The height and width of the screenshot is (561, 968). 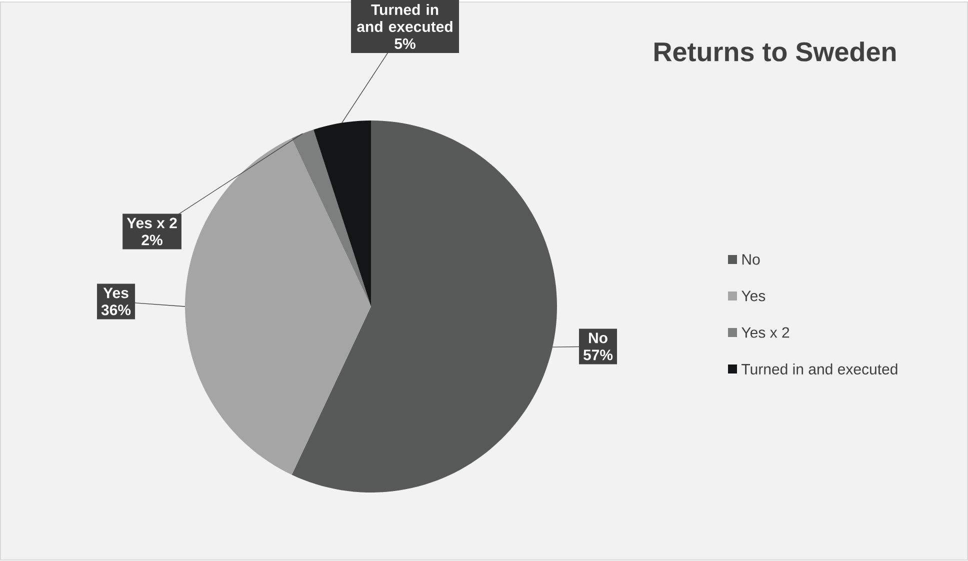 I want to click on text: Returns to Sweden, so click(x=775, y=52).